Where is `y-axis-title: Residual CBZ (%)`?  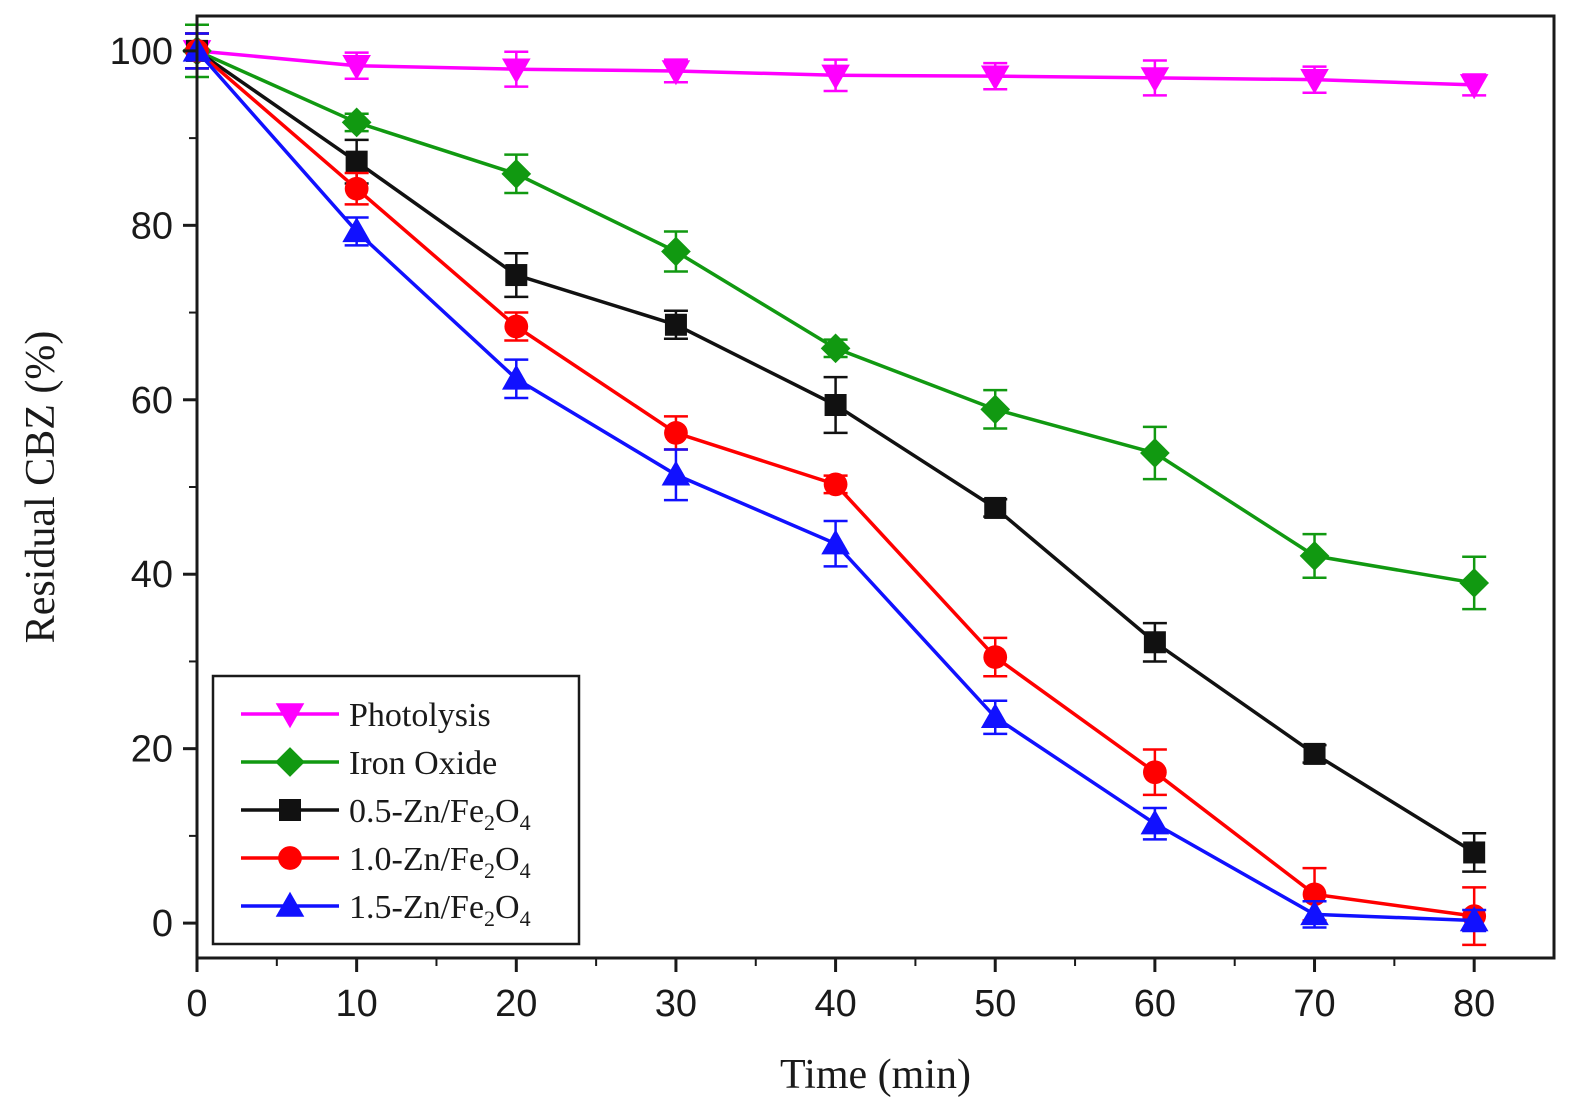 y-axis-title: Residual CBZ (%) is located at coordinates (41, 487).